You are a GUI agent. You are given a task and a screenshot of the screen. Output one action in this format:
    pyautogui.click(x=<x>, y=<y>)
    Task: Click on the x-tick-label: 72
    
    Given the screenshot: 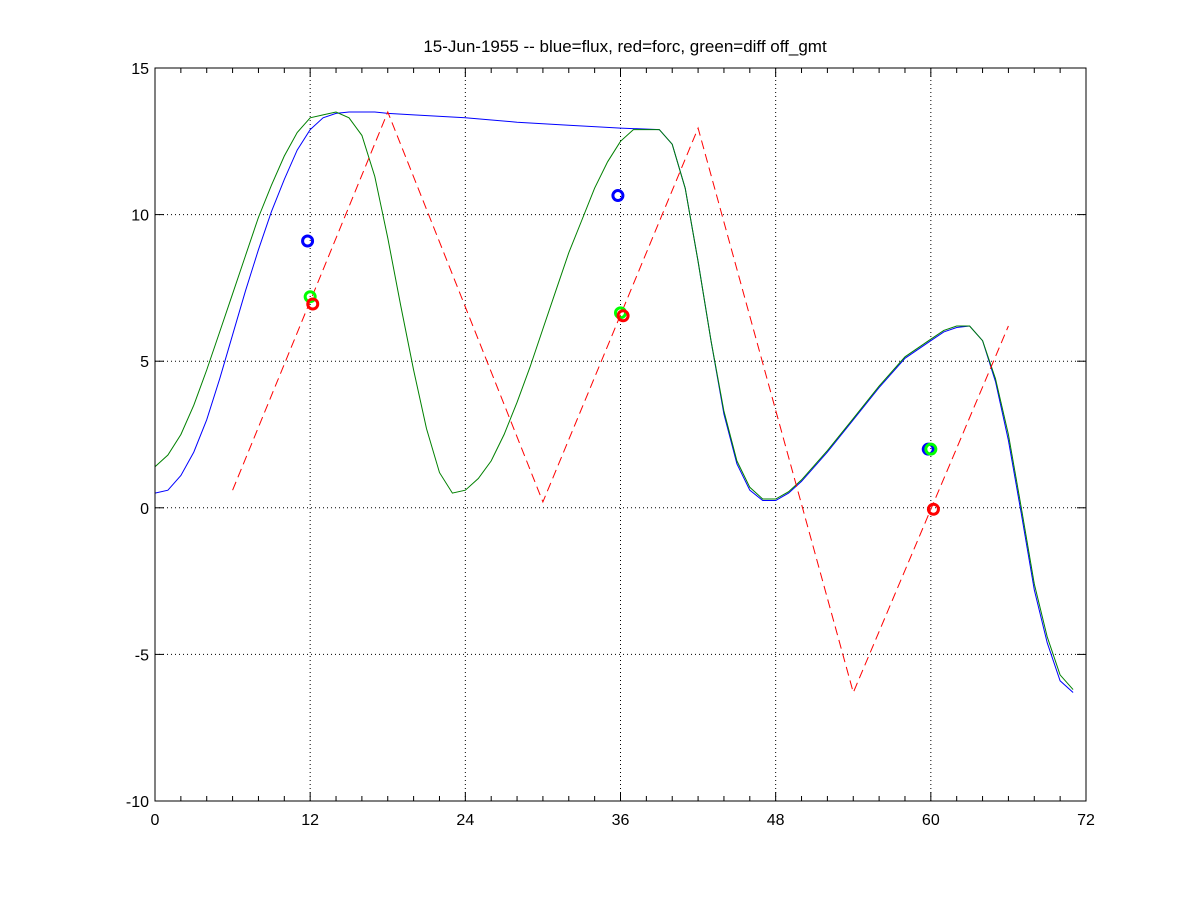 What is the action you would take?
    pyautogui.click(x=1086, y=820)
    